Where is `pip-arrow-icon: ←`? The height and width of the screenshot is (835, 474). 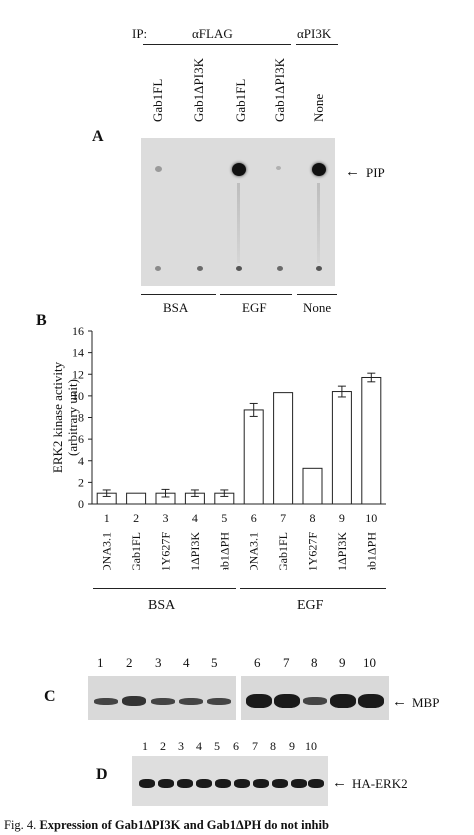
pip-arrow-icon: ← is located at coordinates (352, 172).